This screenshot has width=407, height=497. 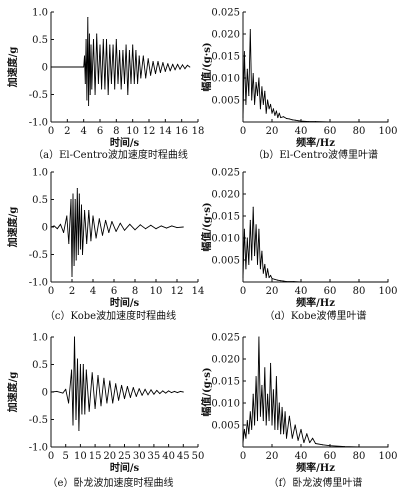 I want to click on series-line, so click(x=121, y=61).